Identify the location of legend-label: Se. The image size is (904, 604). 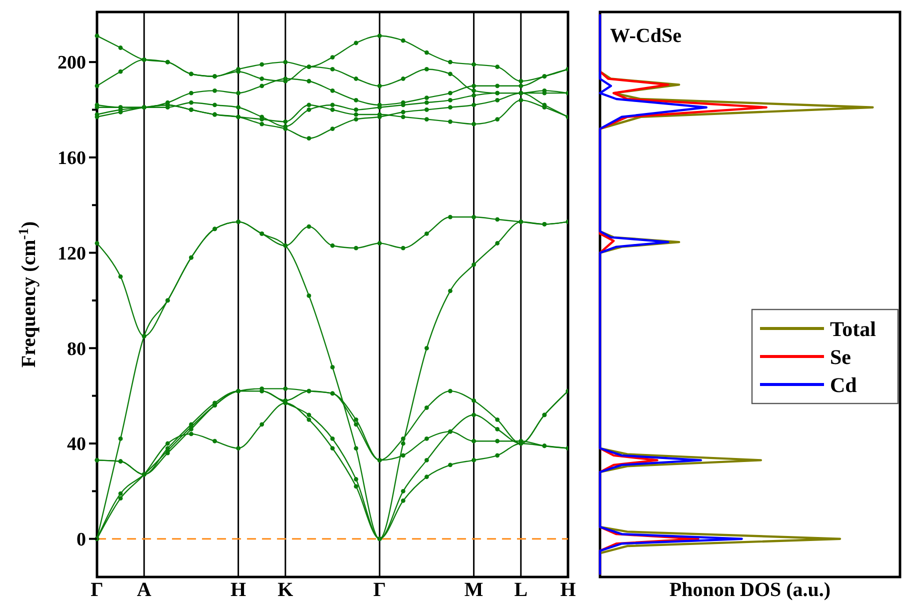
(840, 356).